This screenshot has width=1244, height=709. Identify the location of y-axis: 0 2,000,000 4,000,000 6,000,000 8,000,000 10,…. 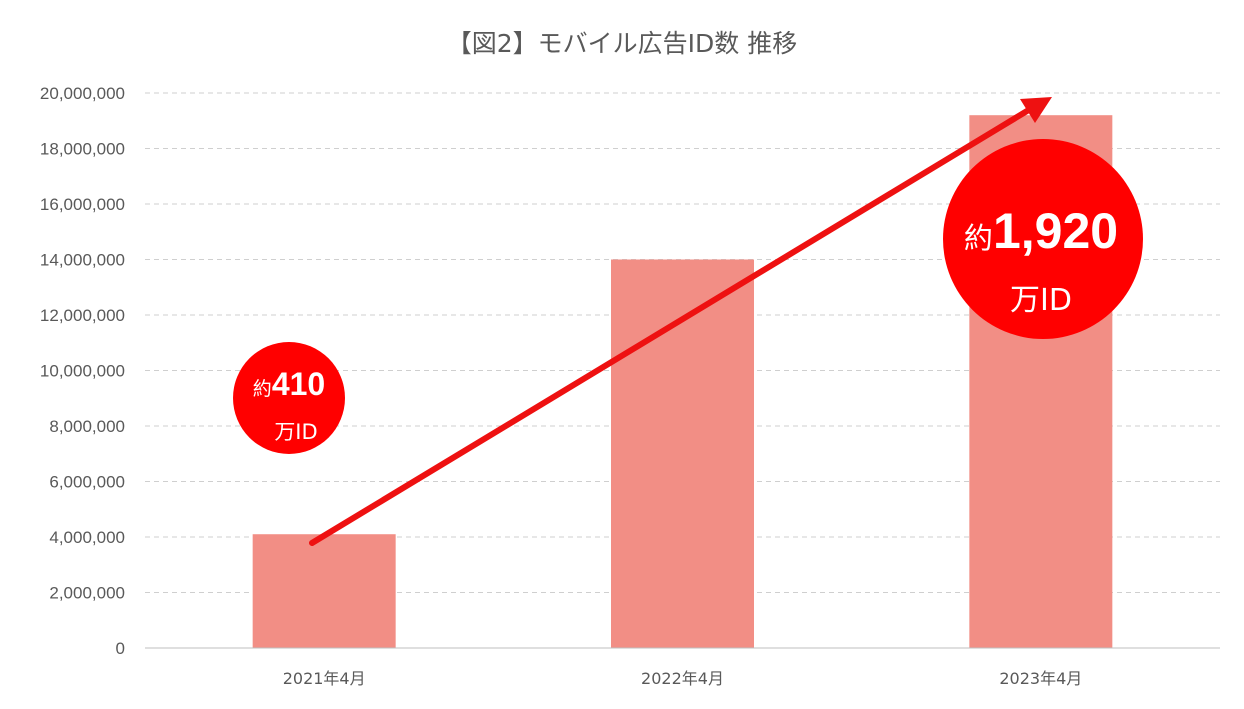
(82, 371).